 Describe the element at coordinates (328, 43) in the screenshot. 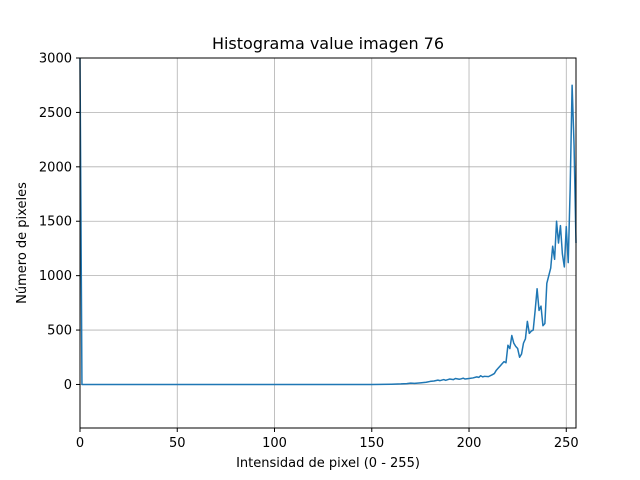

I see `chart-title: Histograma value imagen 76` at that location.